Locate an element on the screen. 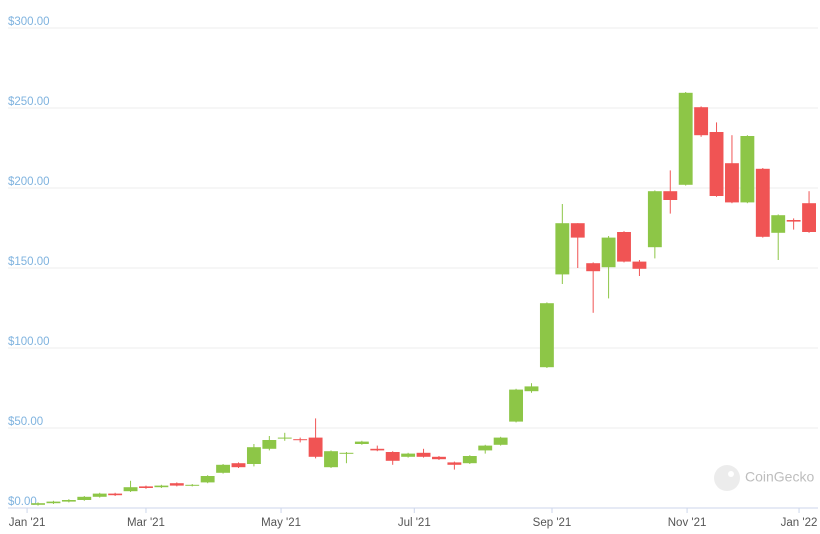  y-tick-label: $0.00 is located at coordinates (22, 502).